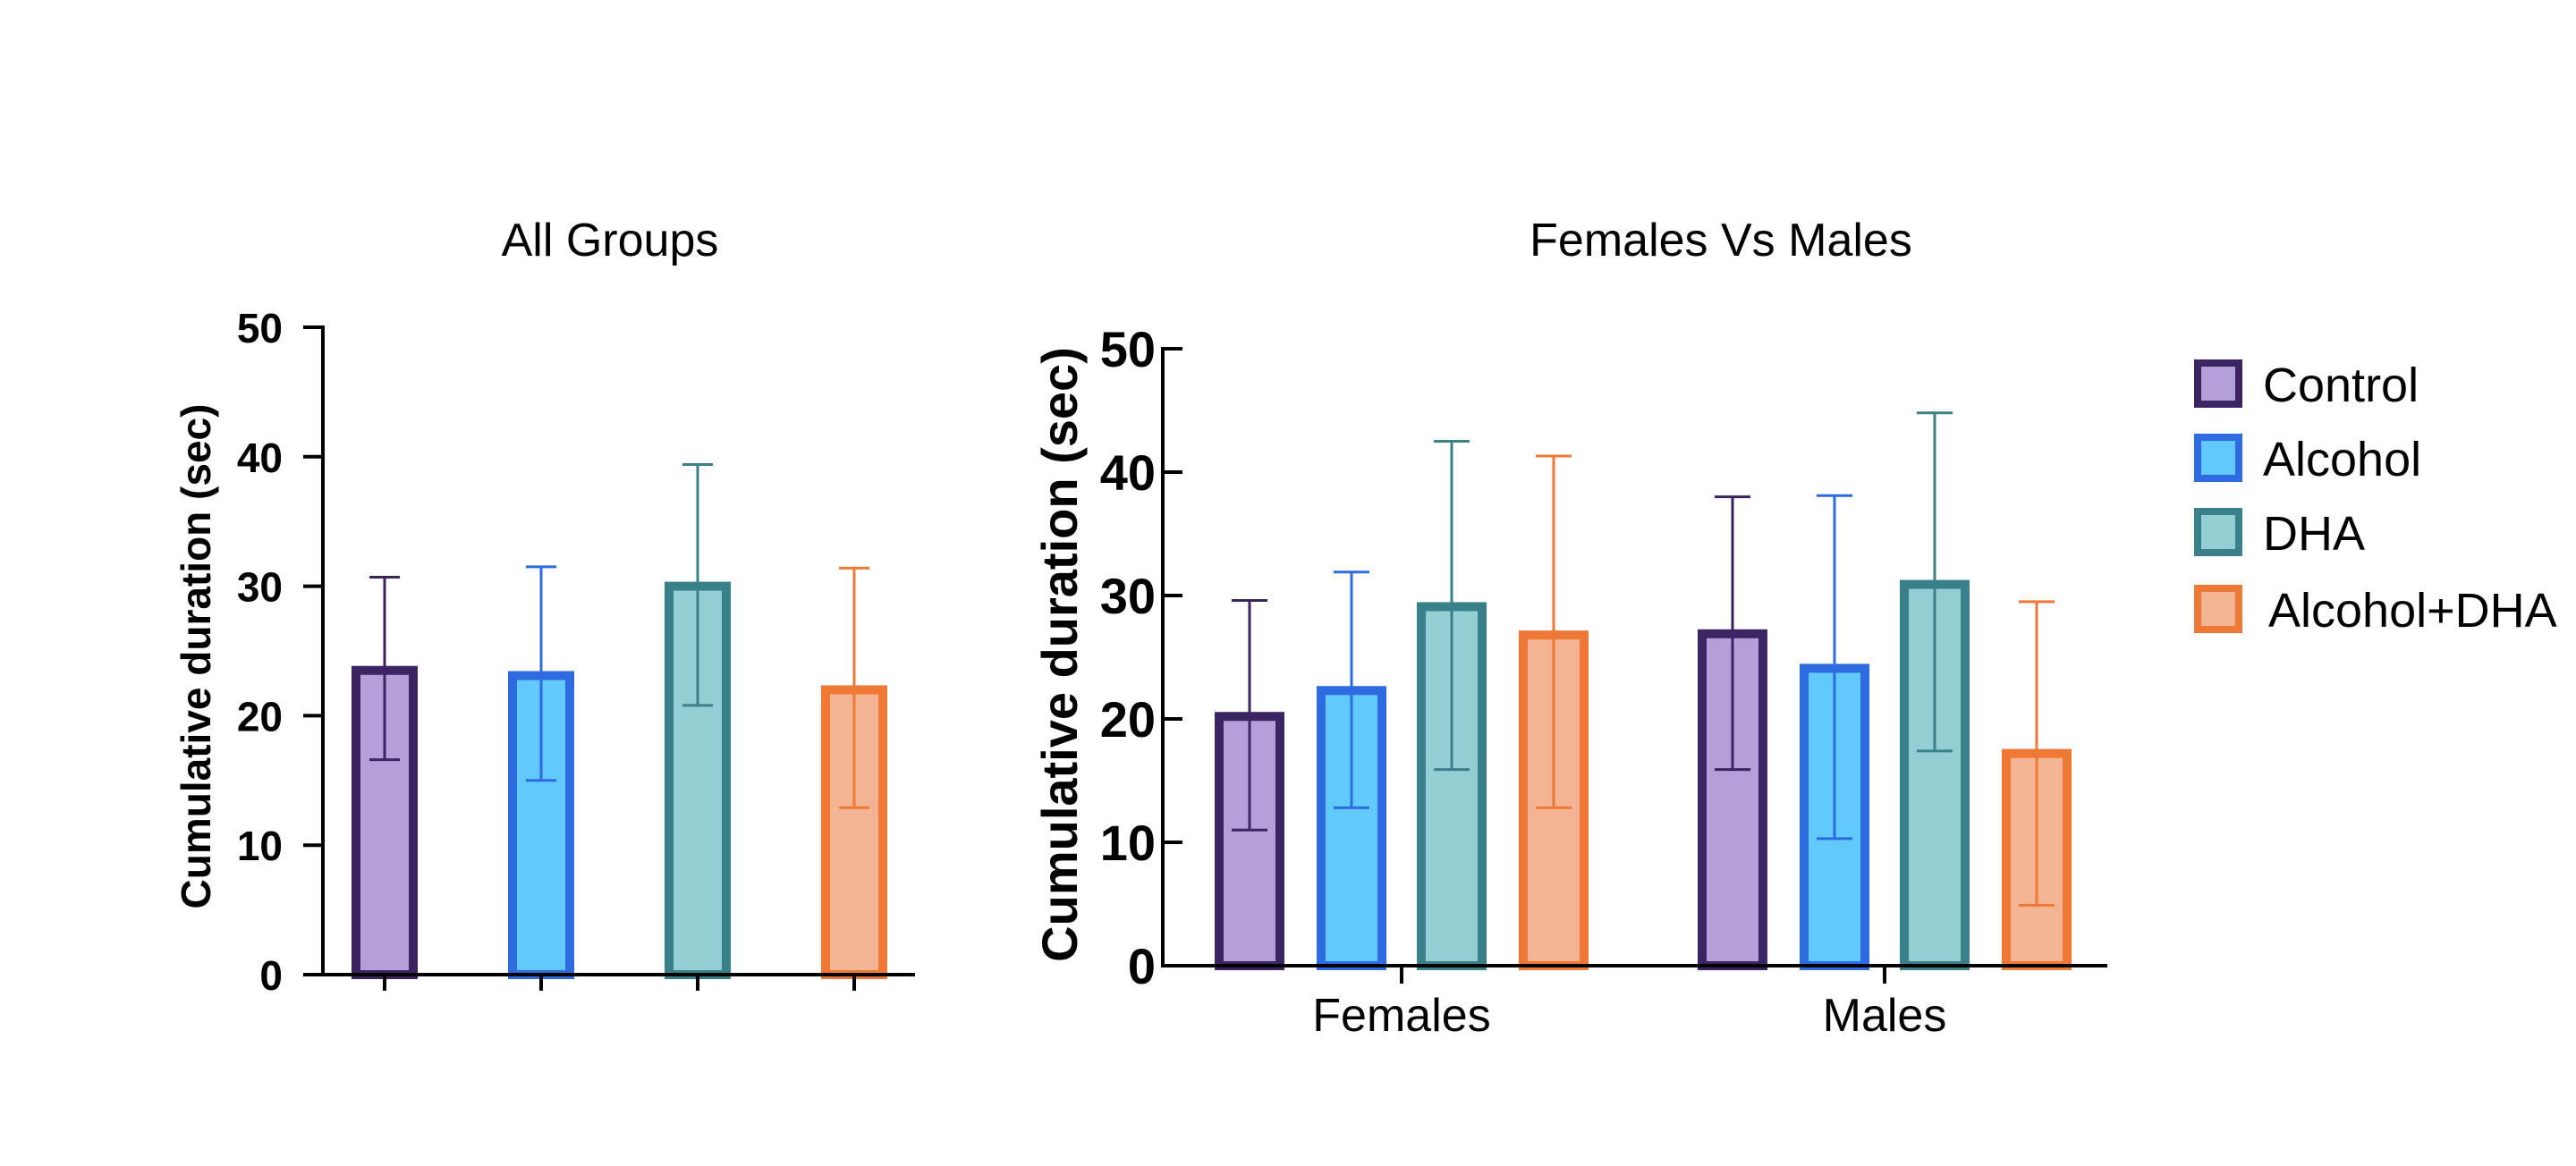 This screenshot has height=1166, width=2576. I want to click on x-tick-label: Females, so click(1401, 1016).